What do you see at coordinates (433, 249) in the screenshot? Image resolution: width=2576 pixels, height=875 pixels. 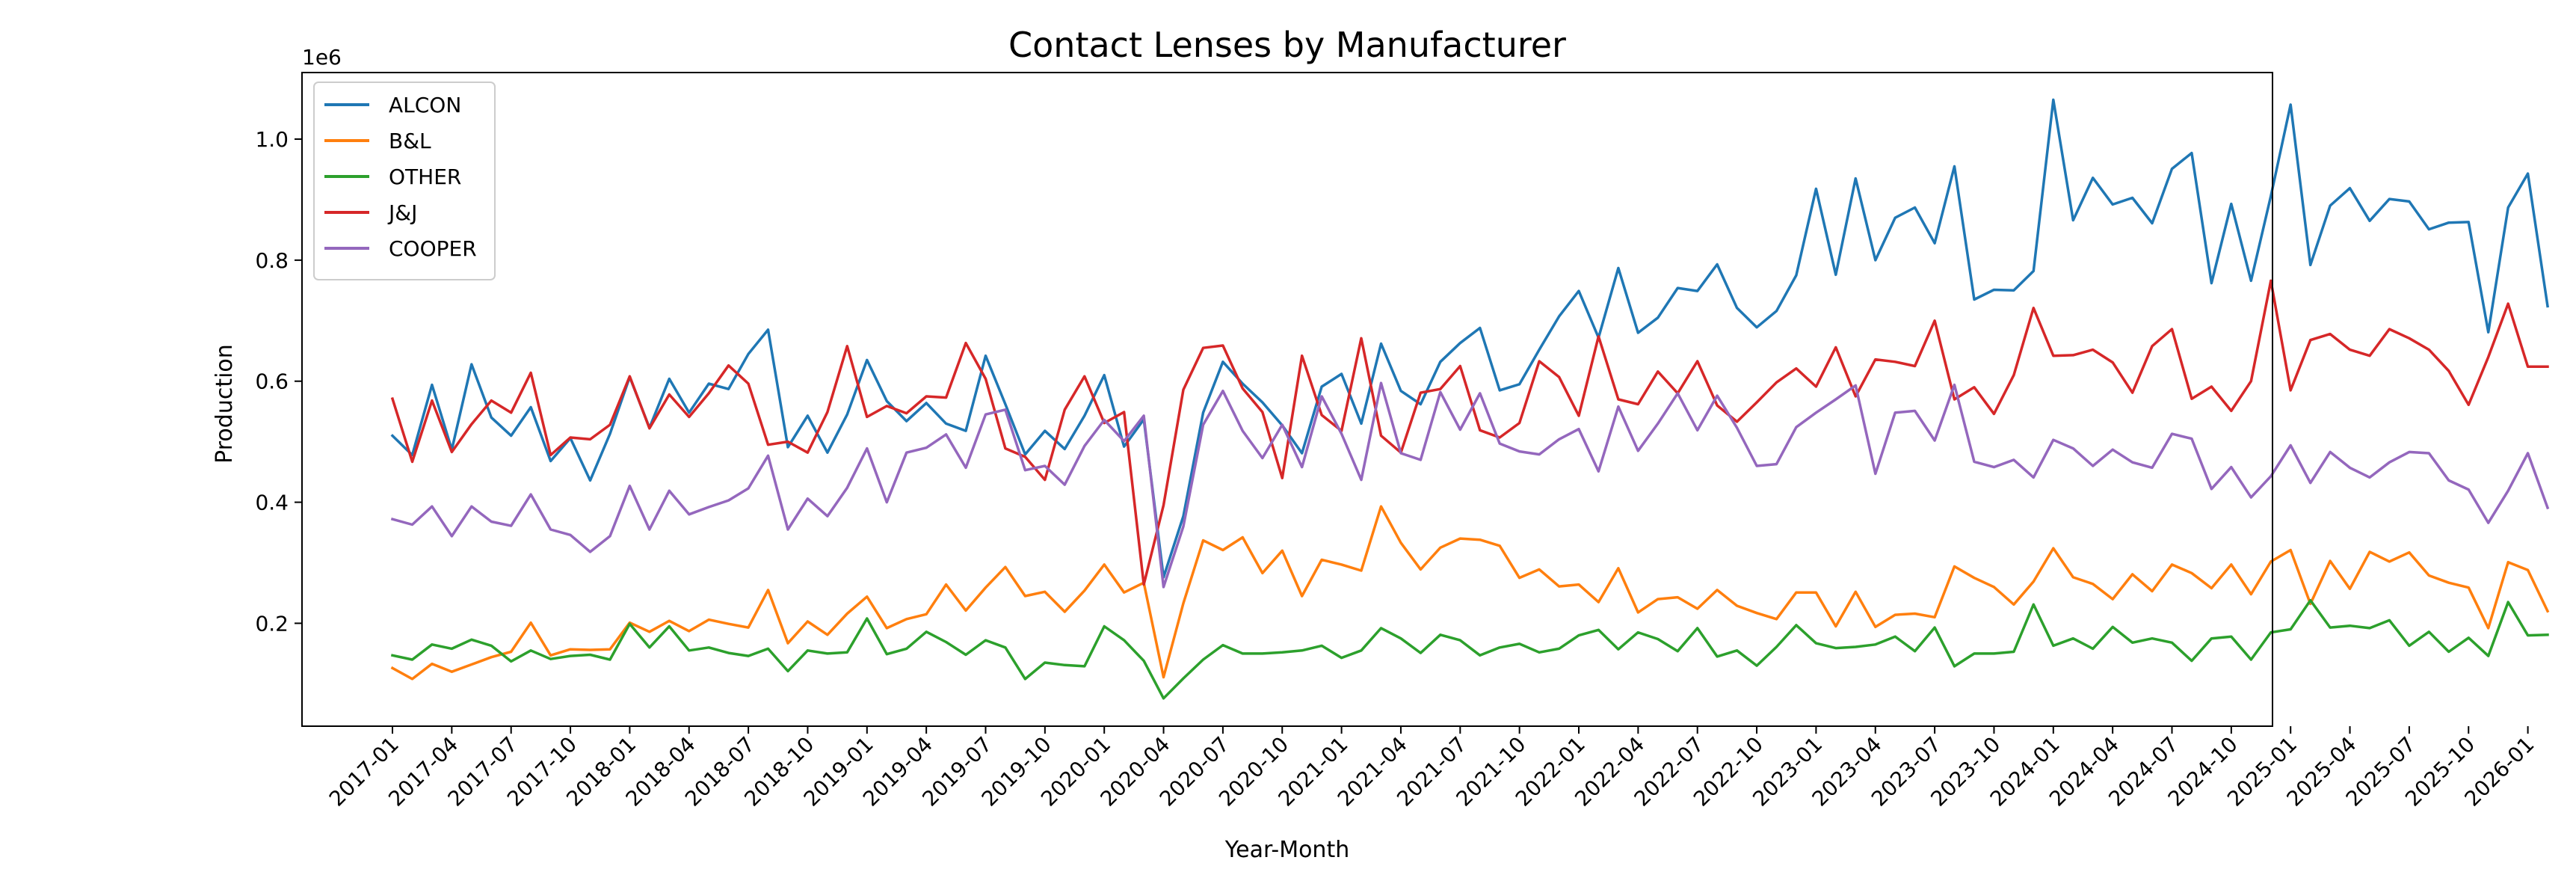 I see `legend-label: COOPER` at bounding box center [433, 249].